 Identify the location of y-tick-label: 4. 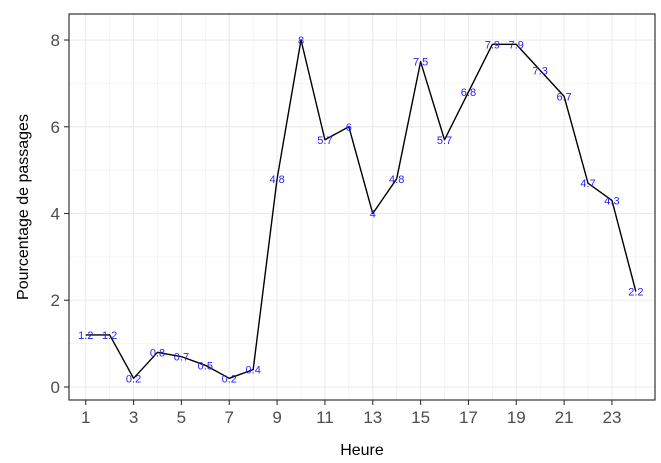
(55, 214).